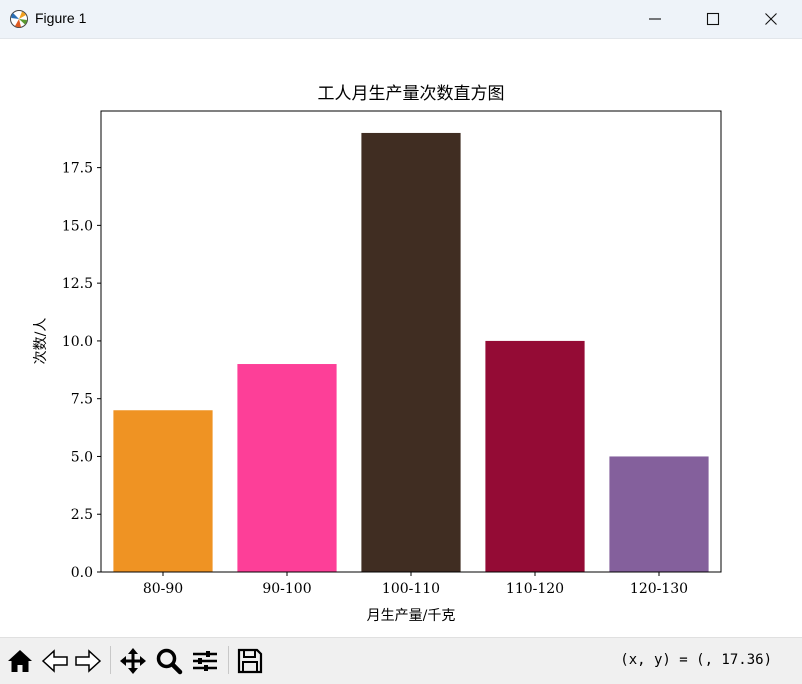  Describe the element at coordinates (401, 660) in the screenshot. I see `navigation-toolbar: (x, y) = (, 17.36)` at that location.